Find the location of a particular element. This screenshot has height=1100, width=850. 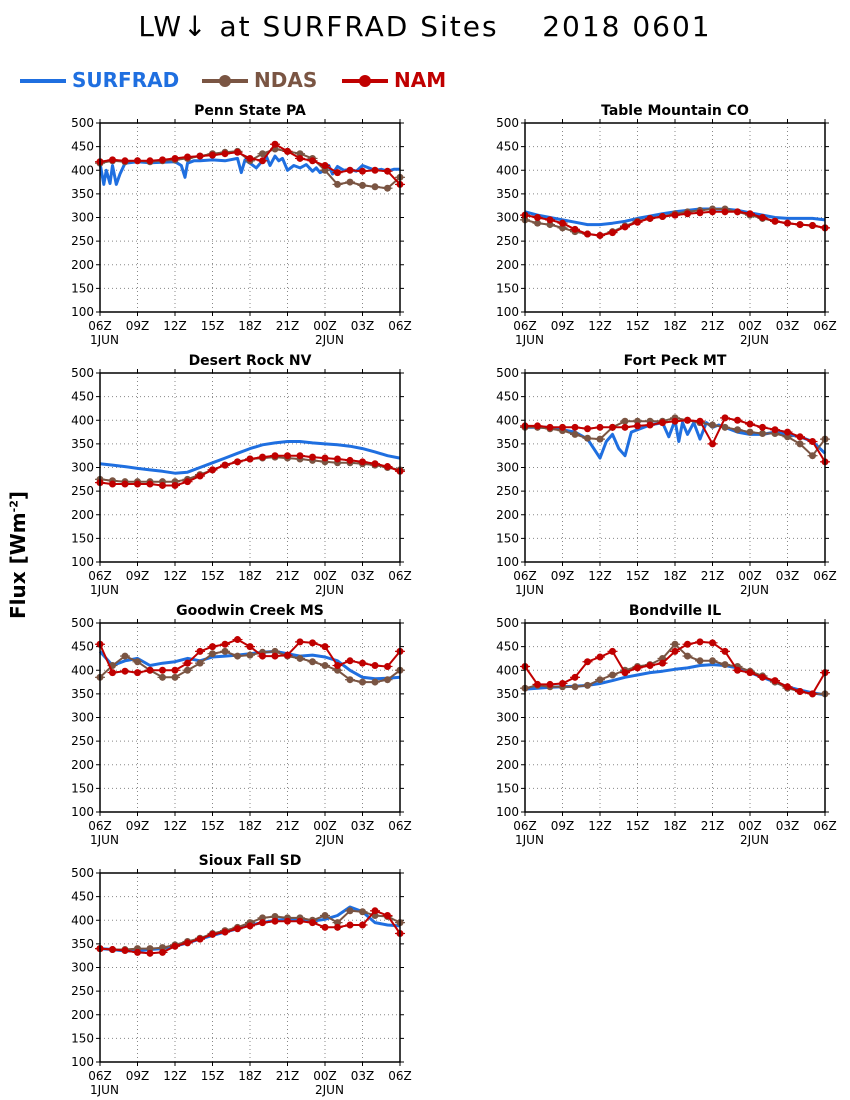

panel-title: Desert Rock NV is located at coordinates (250, 361).